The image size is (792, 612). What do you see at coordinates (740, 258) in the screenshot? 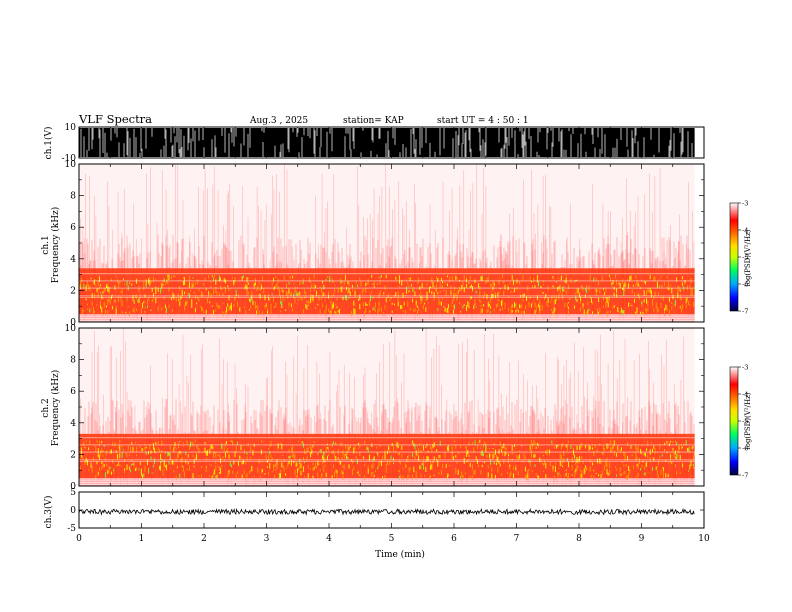
I see `ch1-colorbar: -3 -4 -5 -6 -7 log(PSD)(V²/Hz)` at bounding box center [740, 258].